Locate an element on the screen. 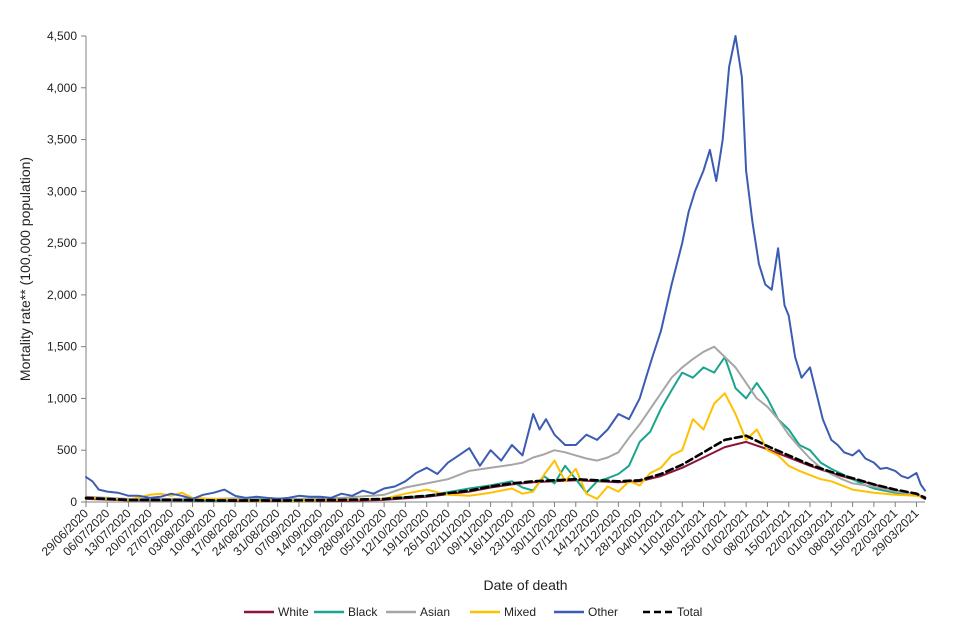 This screenshot has width=960, height=640. legend-label-asian: Asian is located at coordinates (435, 612).